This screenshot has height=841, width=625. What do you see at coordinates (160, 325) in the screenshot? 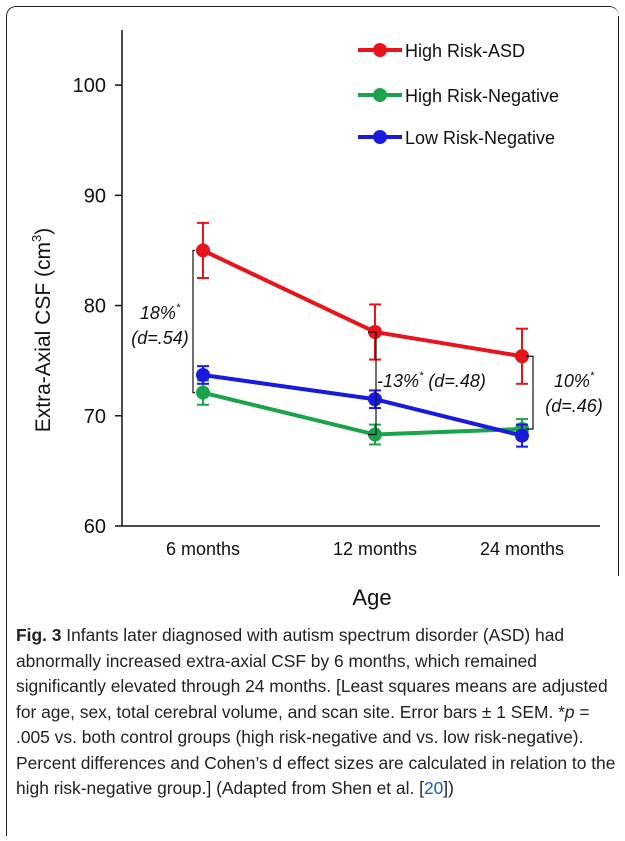
I see `annotation-6-months: 18%* (d=.54)` at bounding box center [160, 325].